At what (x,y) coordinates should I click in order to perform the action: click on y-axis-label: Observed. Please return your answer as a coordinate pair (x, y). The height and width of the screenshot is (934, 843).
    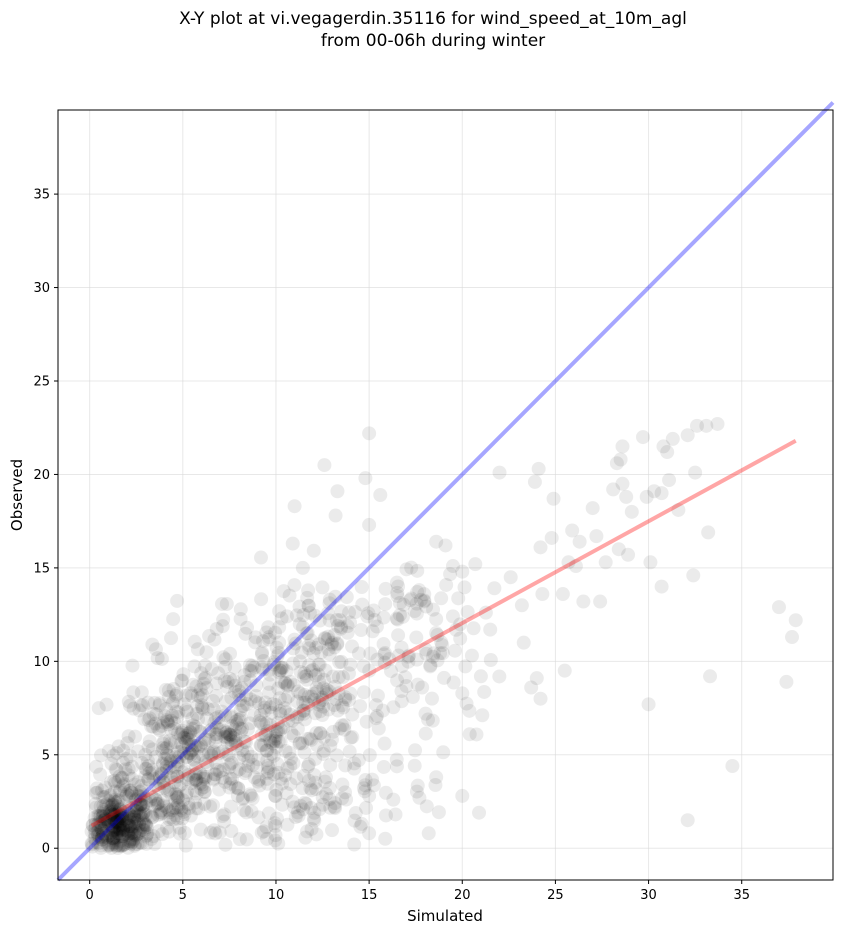
    Looking at the image, I should click on (17, 495).